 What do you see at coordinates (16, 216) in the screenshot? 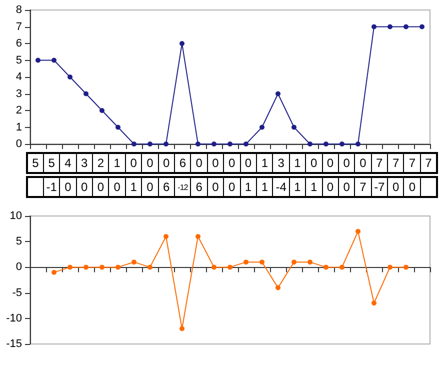
I see `y-tick-label: 10` at bounding box center [16, 216].